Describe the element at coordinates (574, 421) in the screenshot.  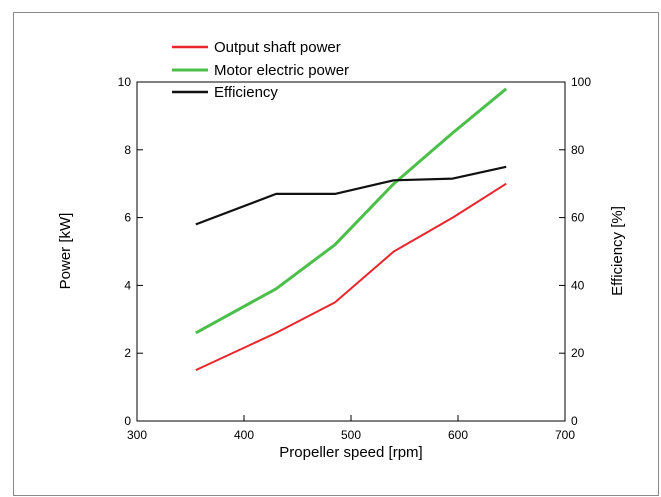
I see `y2-tick-label: 0` at that location.